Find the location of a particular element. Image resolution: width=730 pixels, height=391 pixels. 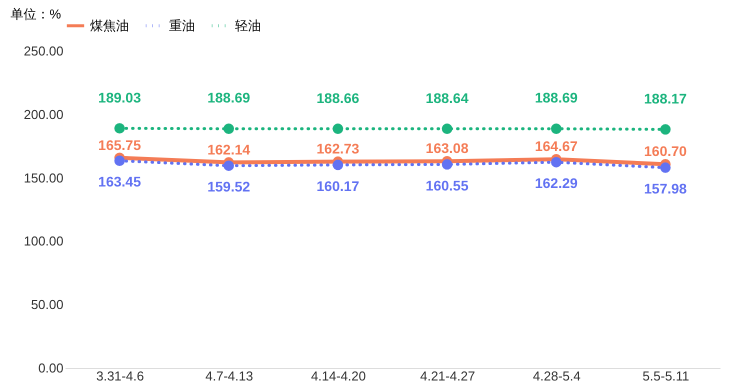

legend-label: 重油 is located at coordinates (182, 25).